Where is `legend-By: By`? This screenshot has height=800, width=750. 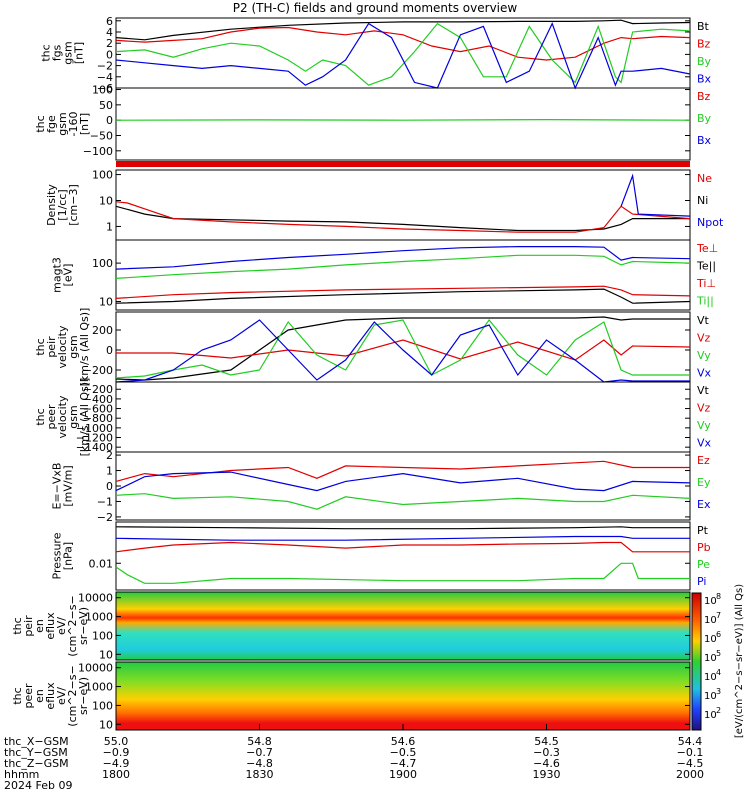
legend-By: By is located at coordinates (704, 118).